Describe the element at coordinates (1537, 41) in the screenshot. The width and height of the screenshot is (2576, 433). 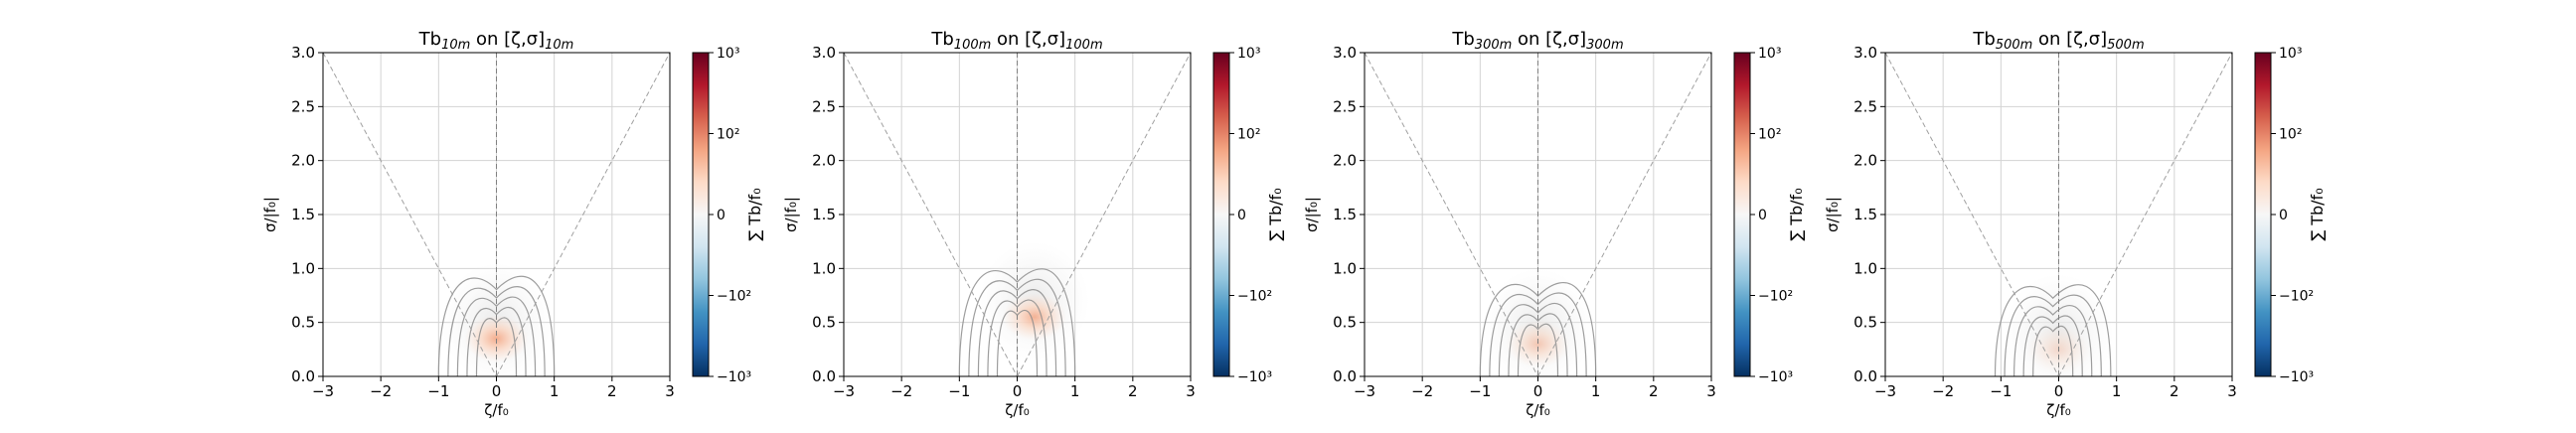
I see `panel-title: Tb300m on [ζ,σ]300m` at that location.